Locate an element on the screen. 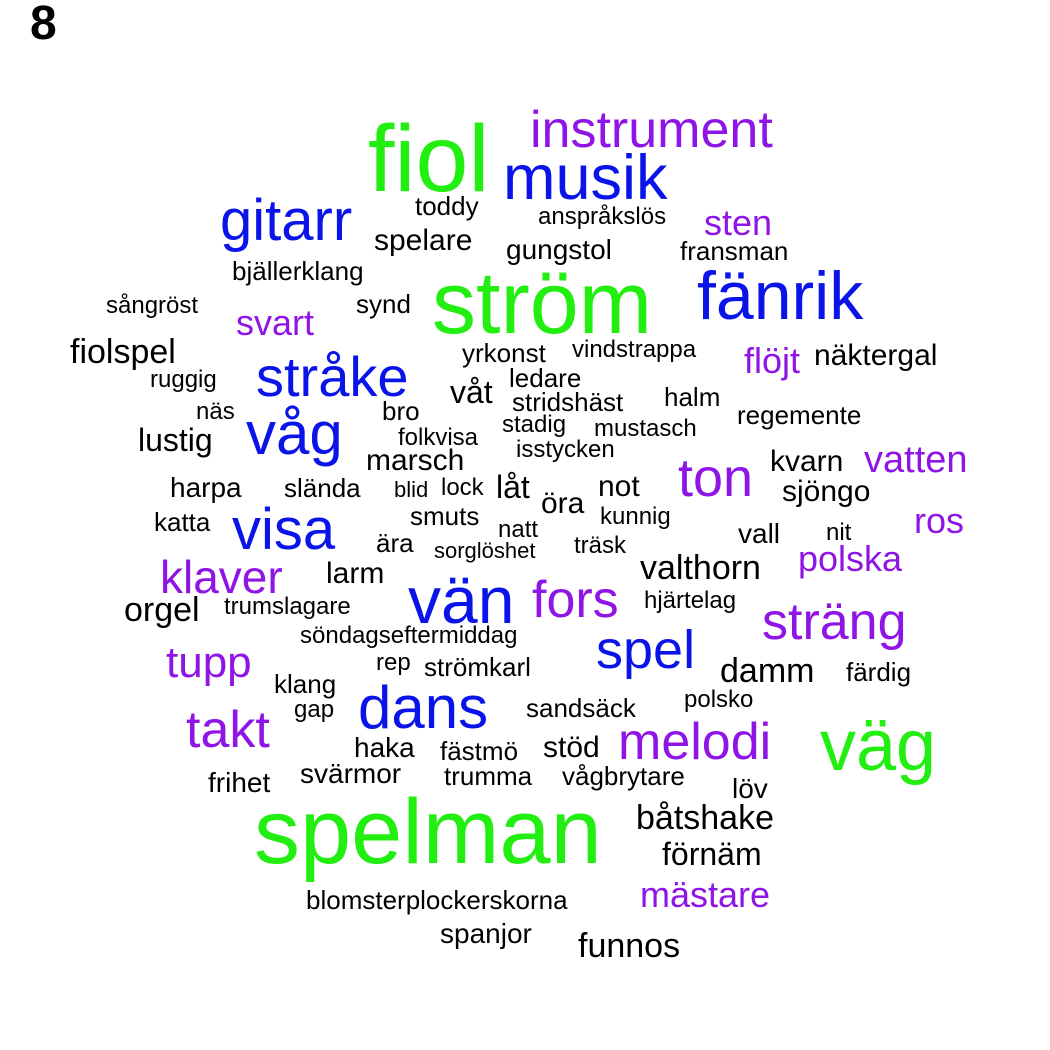 This screenshot has height=1050, width=1050. word-rep: rep is located at coordinates (393, 662).